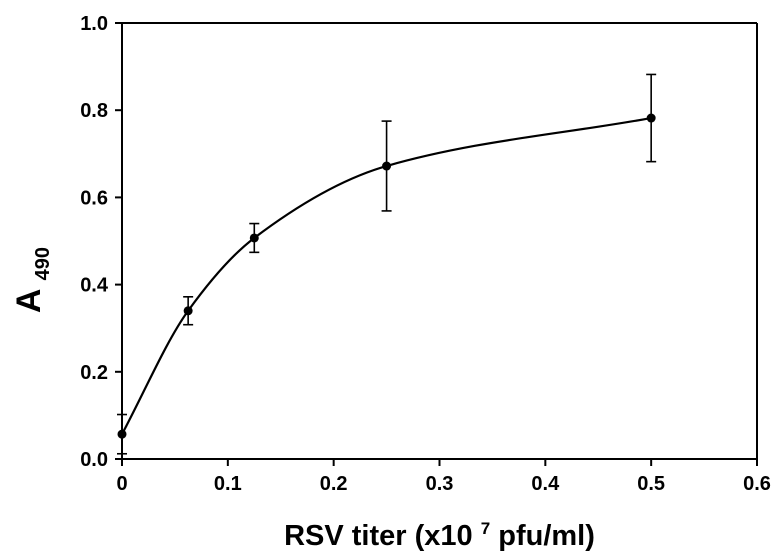  I want to click on y-axis-title: A 490, so click(32, 280).